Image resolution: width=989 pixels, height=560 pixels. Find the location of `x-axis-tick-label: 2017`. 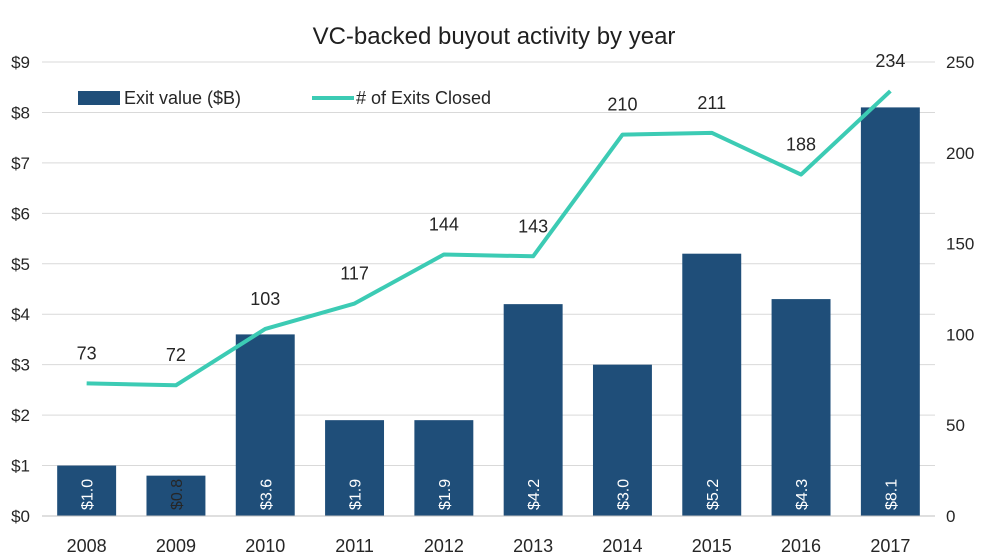

x-axis-tick-label: 2017 is located at coordinates (890, 546).